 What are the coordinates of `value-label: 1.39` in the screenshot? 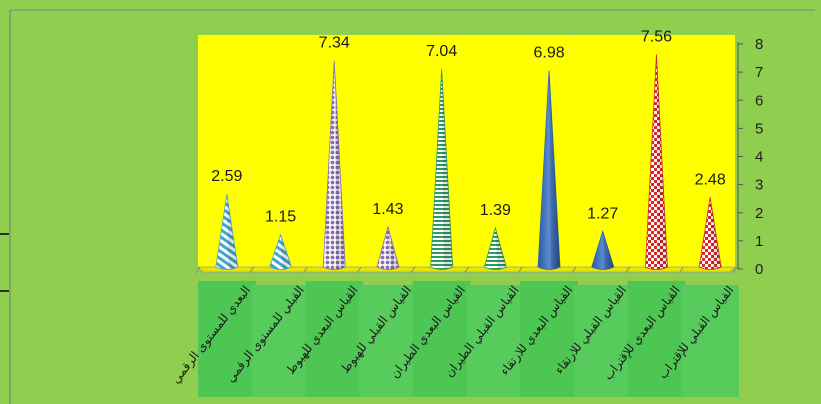 It's located at (495, 210).